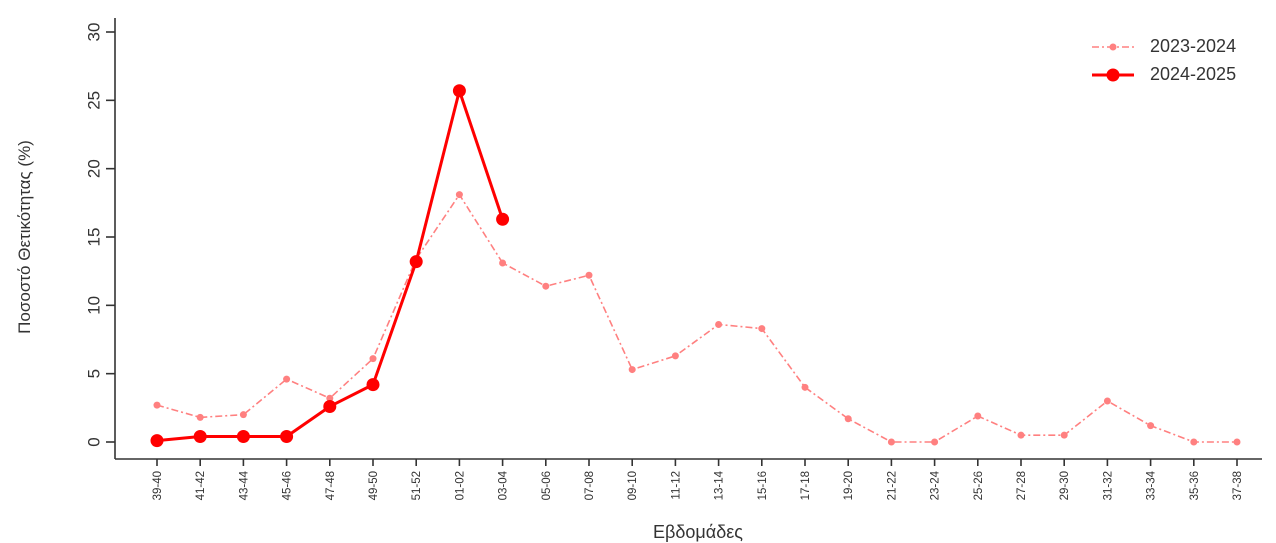 This screenshot has height=543, width=1276. Describe the element at coordinates (460, 485) in the screenshot. I see `x-tick-label: 01-02` at that location.